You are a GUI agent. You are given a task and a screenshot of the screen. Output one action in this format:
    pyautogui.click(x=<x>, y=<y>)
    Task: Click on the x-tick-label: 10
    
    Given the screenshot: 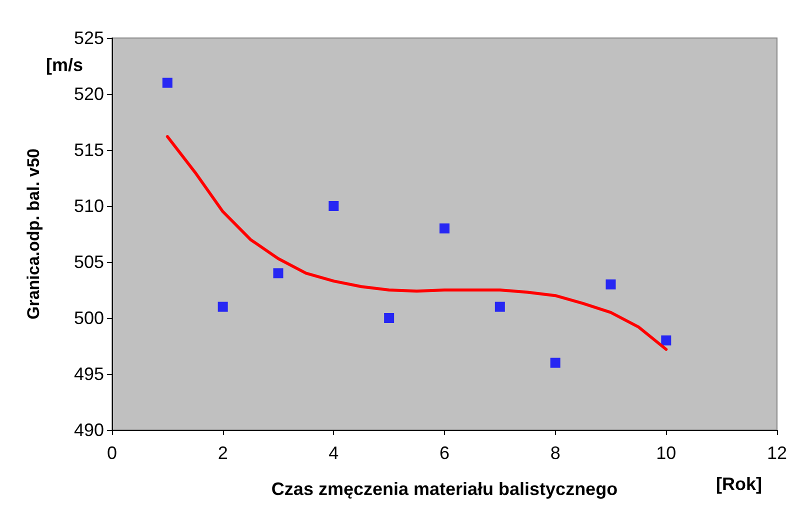 What is the action you would take?
    pyautogui.click(x=666, y=453)
    